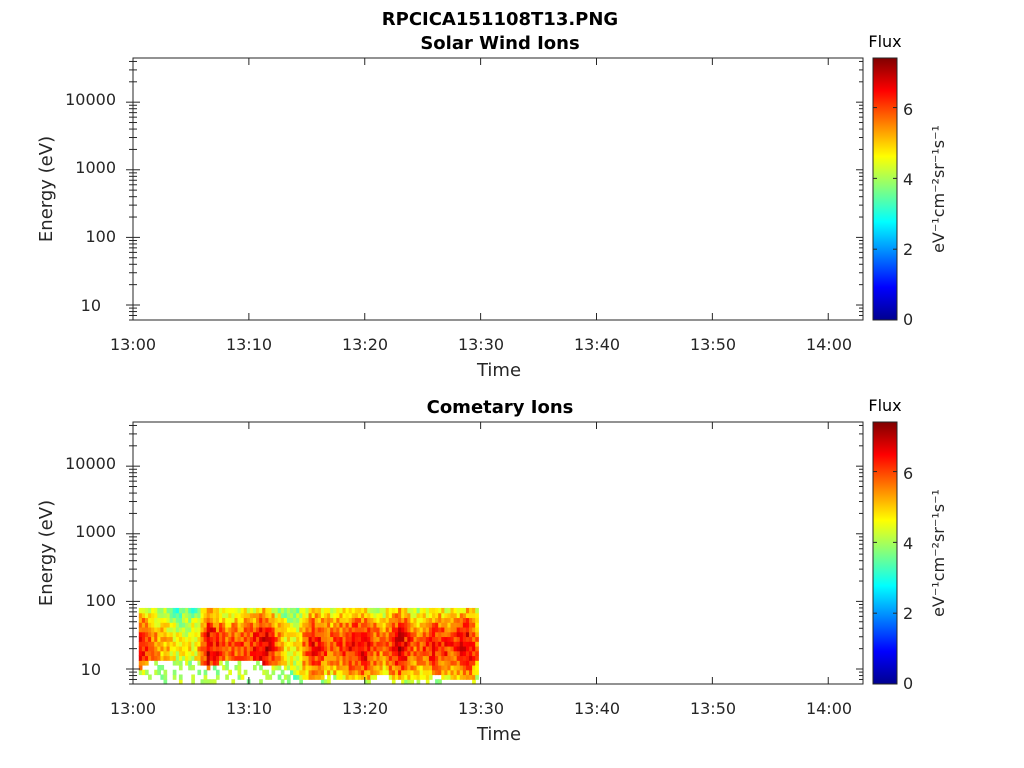  I want to click on colorbar, so click(885, 189).